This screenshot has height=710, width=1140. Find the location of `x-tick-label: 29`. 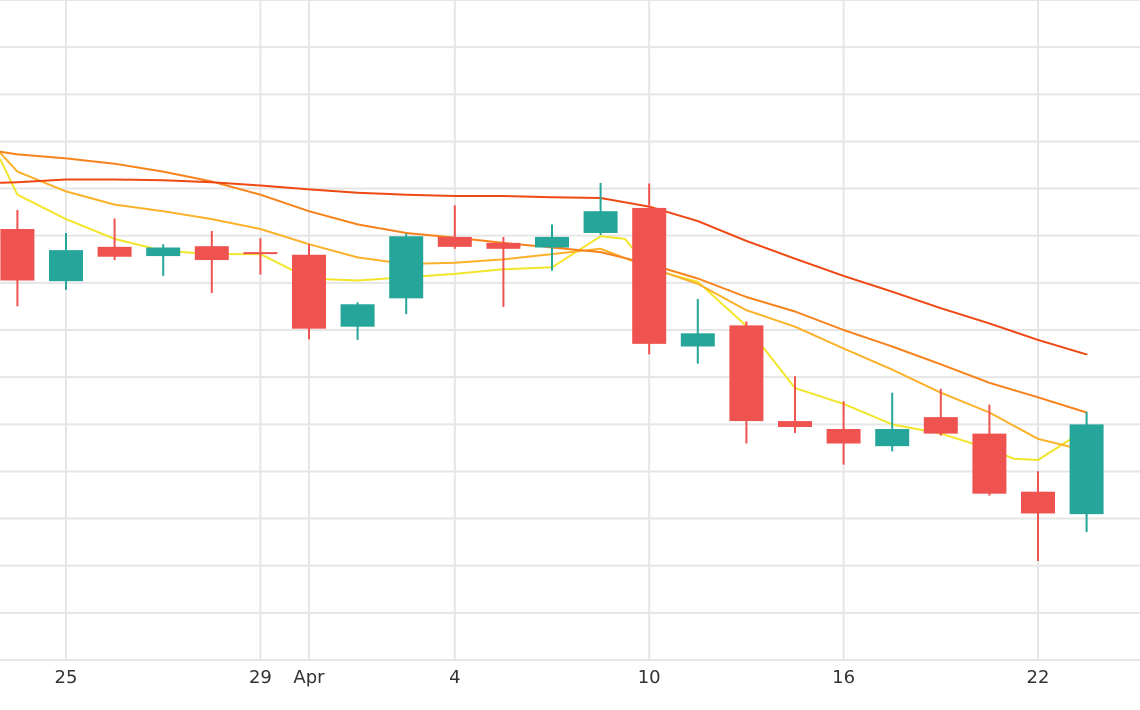

x-tick-label: 29 is located at coordinates (260, 677).